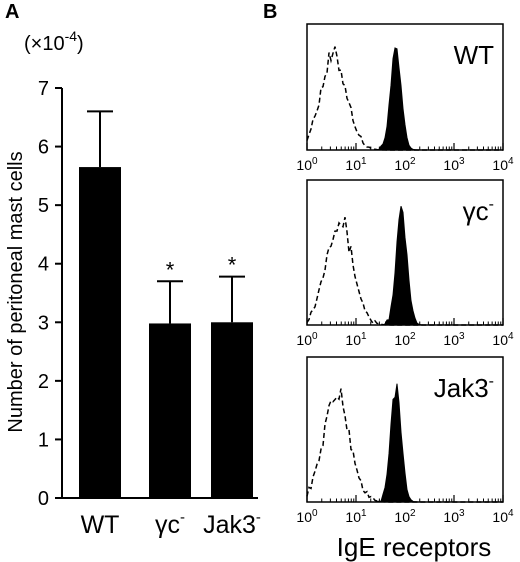  Describe the element at coordinates (414, 547) in the screenshot. I see `x-axis-title: IgE receptors` at that location.